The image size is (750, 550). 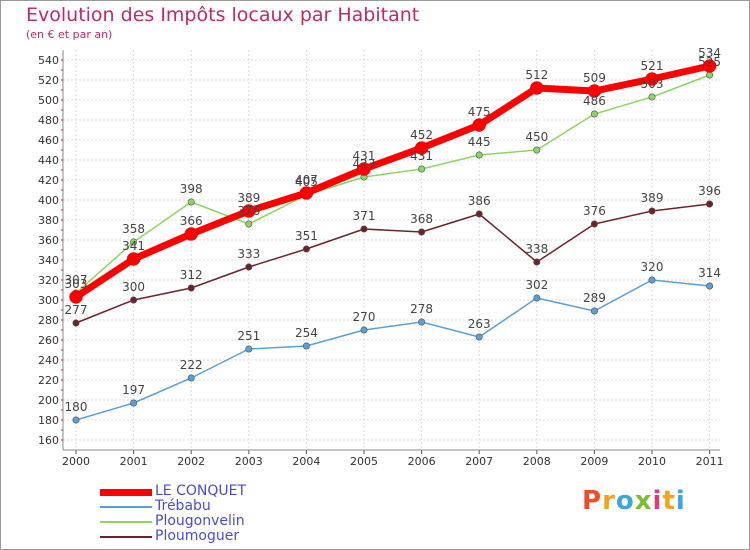 What do you see at coordinates (249, 461) in the screenshot?
I see `x-tick-label: 2003` at bounding box center [249, 461].